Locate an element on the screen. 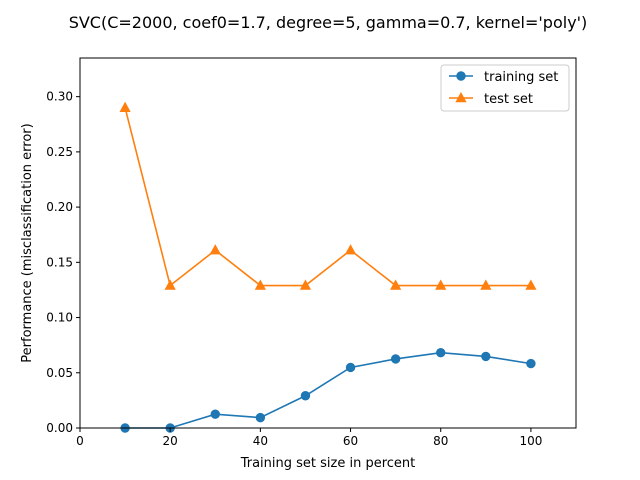 The width and height of the screenshot is (640, 480). x-tick-label-4: 80 is located at coordinates (440, 441).